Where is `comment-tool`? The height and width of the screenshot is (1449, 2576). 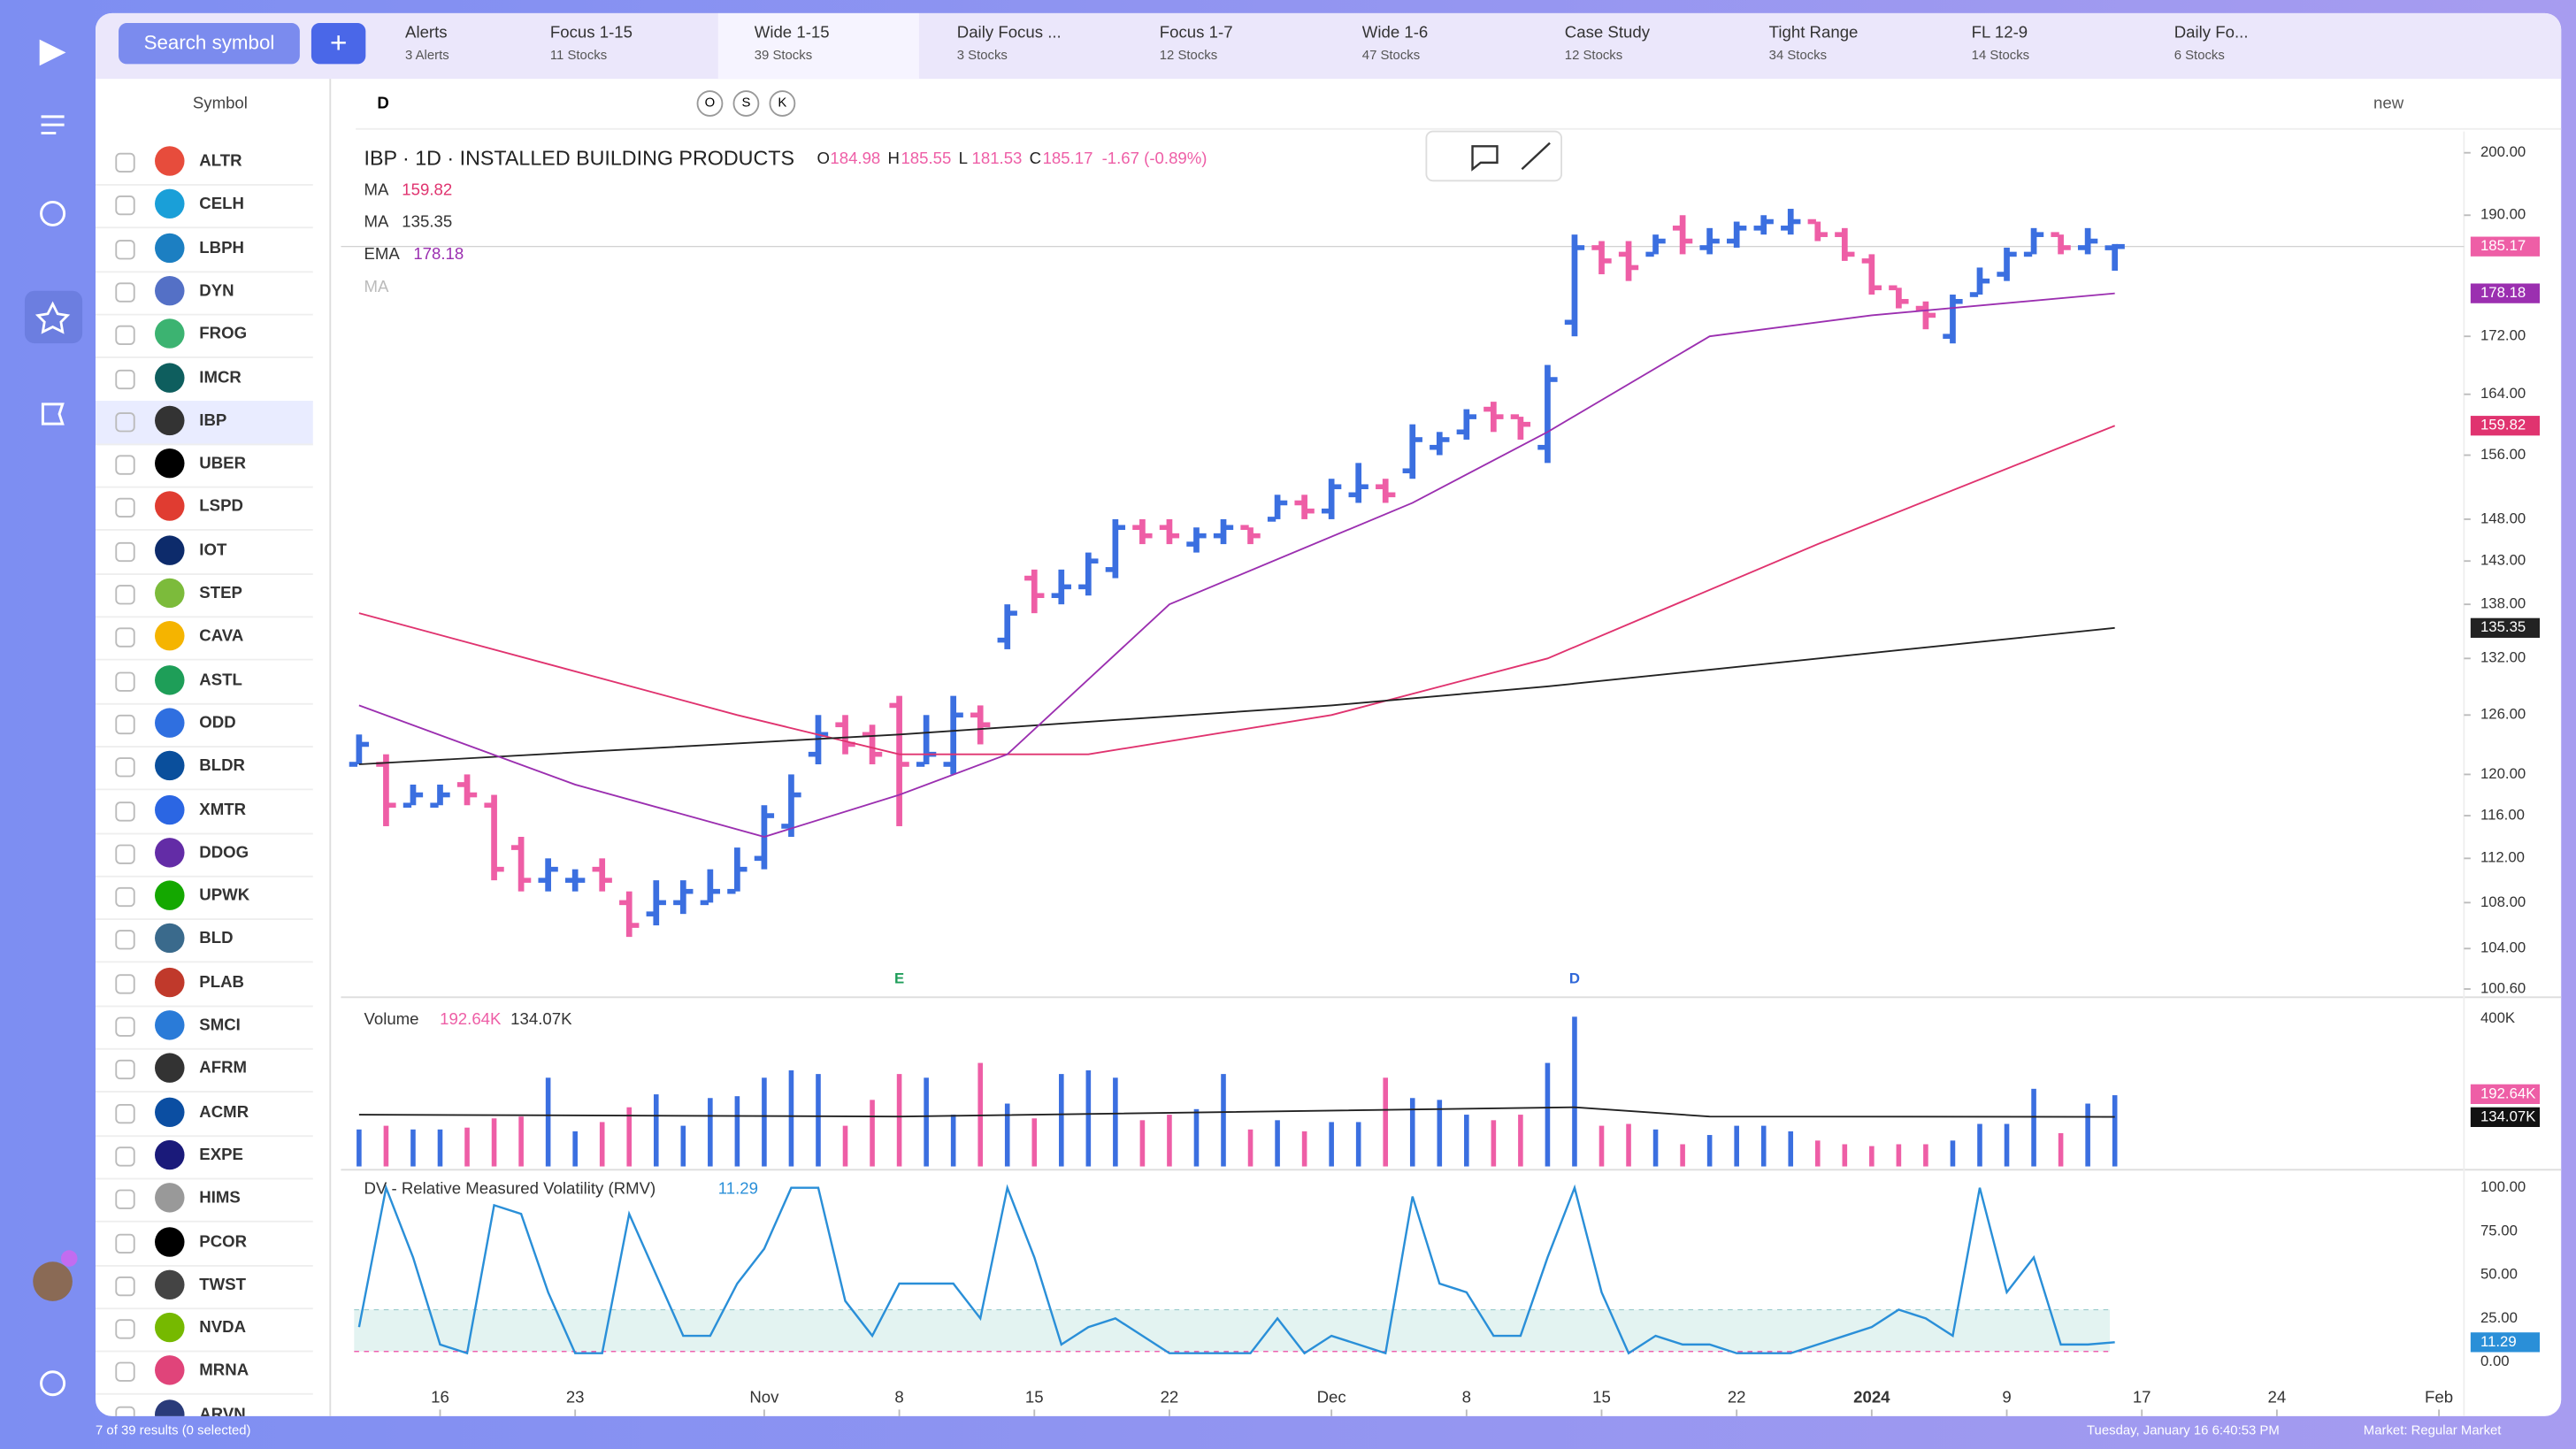
comment-tool is located at coordinates (1485, 158).